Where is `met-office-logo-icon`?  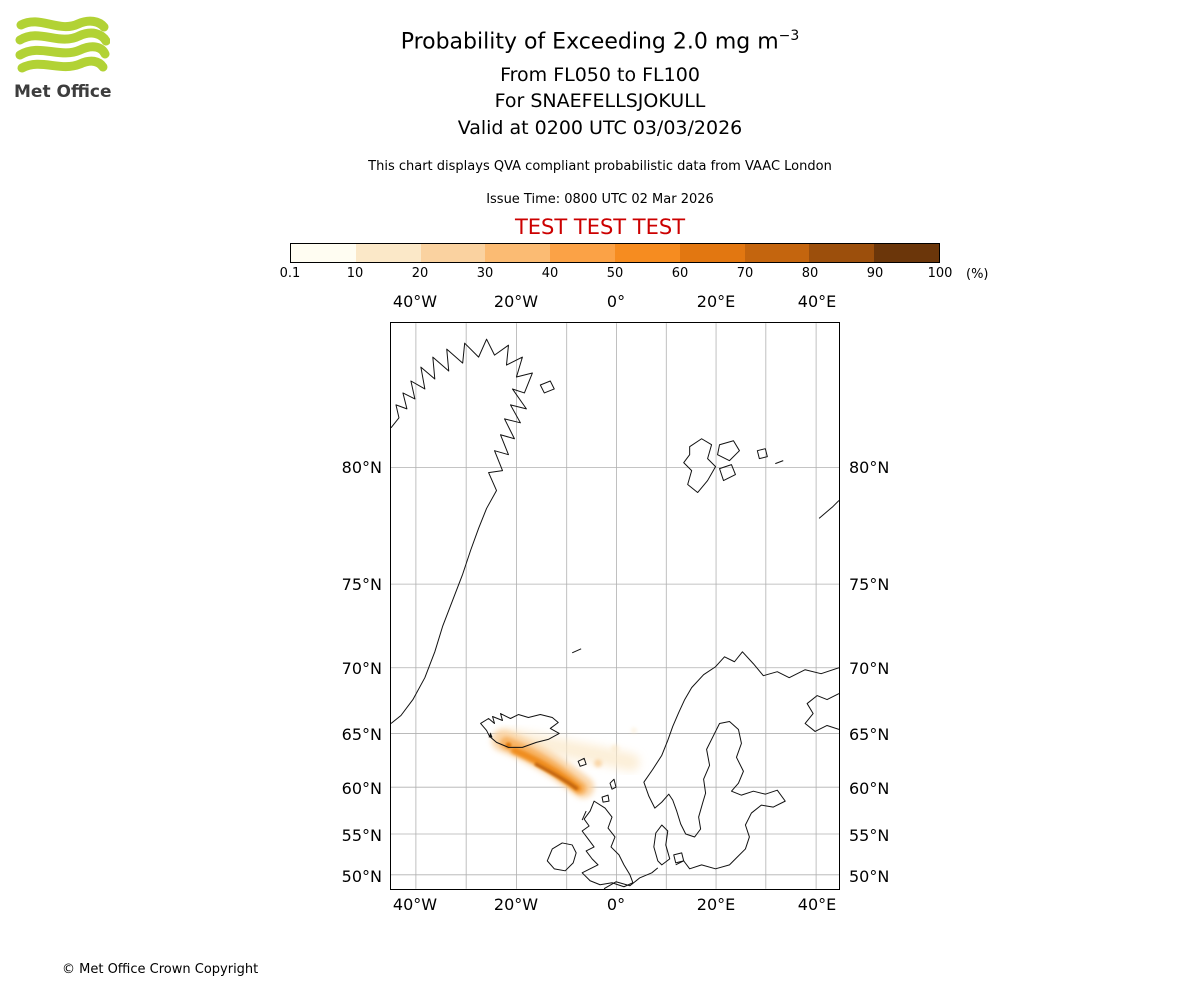 met-office-logo-icon is located at coordinates (63, 44).